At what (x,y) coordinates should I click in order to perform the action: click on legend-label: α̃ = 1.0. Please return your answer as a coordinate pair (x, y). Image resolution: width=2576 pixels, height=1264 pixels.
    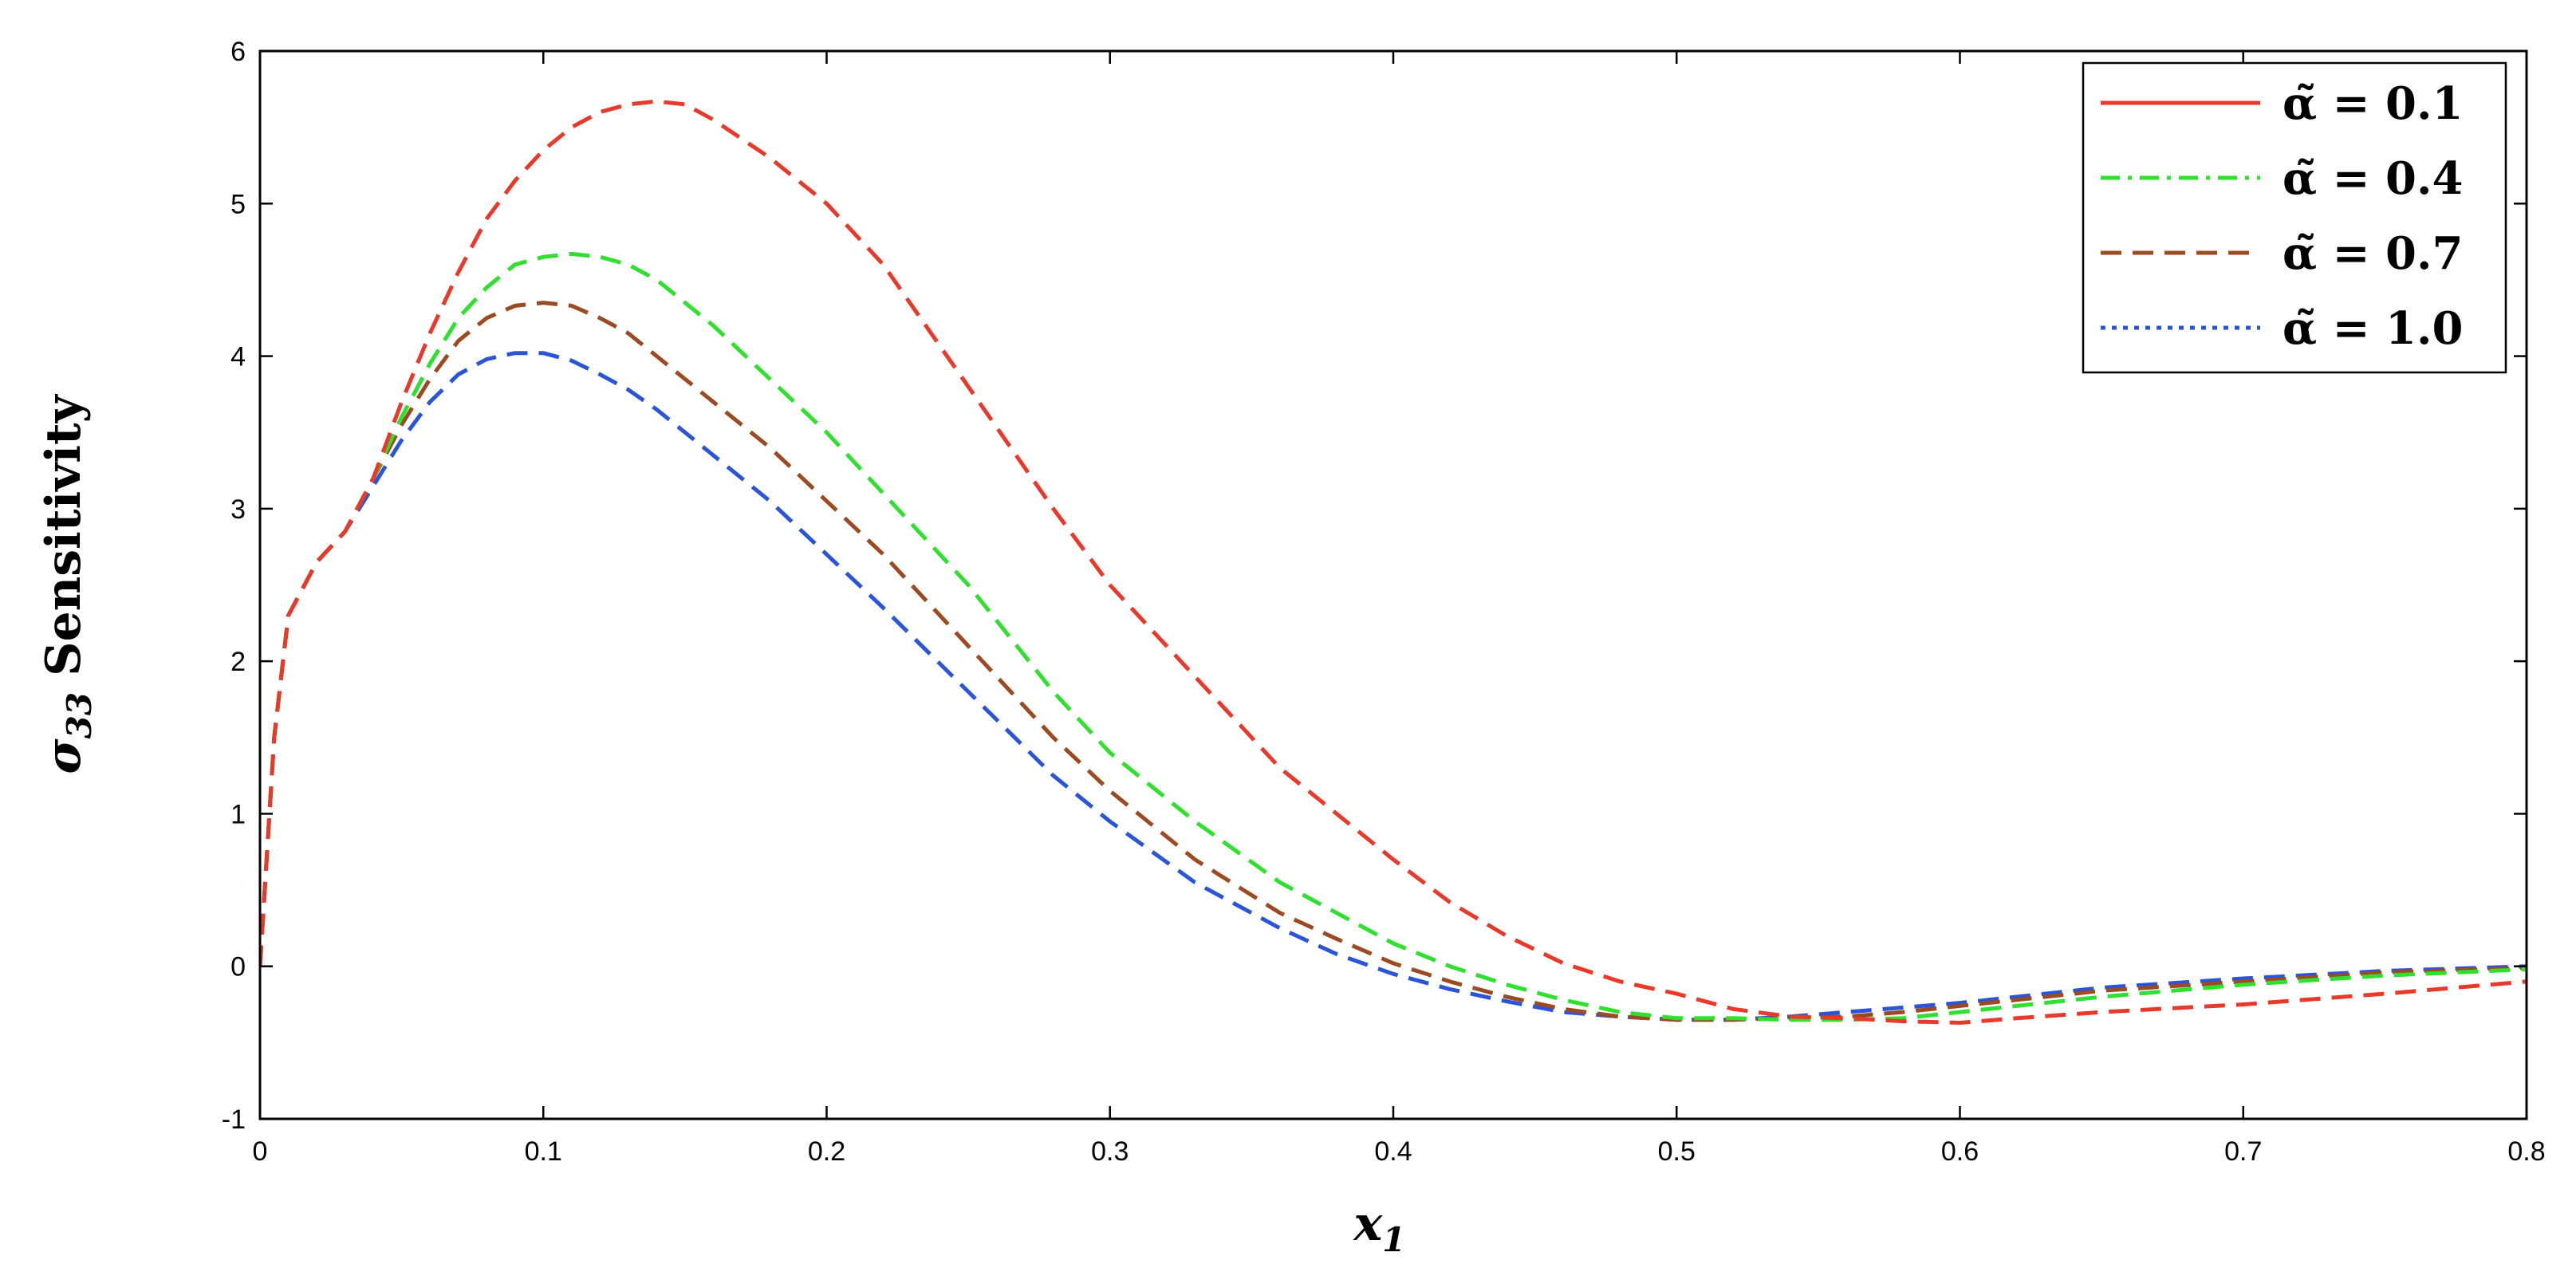
    Looking at the image, I should click on (2373, 328).